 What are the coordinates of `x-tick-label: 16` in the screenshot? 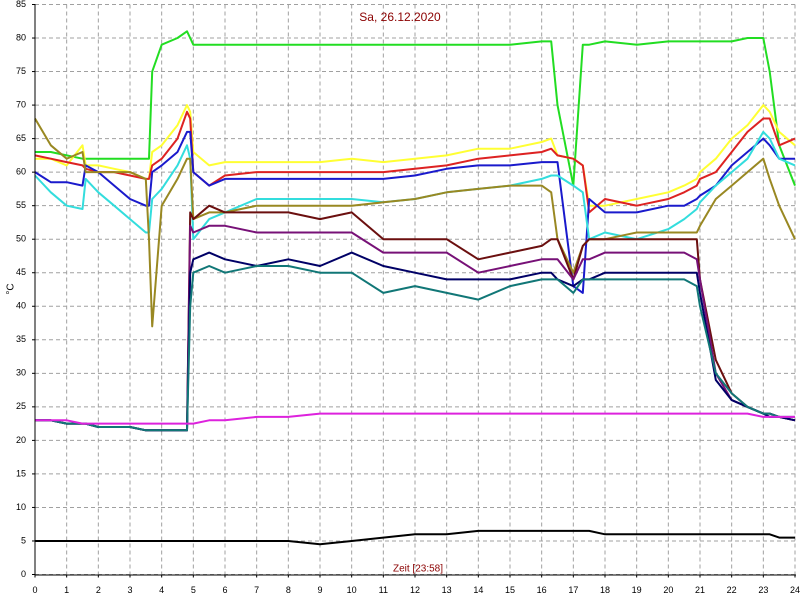 It's located at (542, 590).